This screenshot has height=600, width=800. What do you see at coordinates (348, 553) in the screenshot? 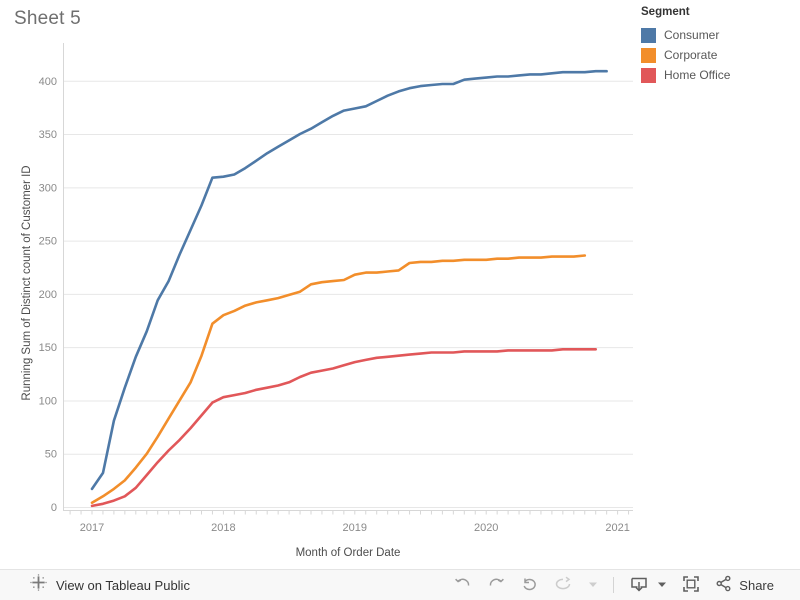
I see `x-axis-title: Month of Order Date` at bounding box center [348, 553].